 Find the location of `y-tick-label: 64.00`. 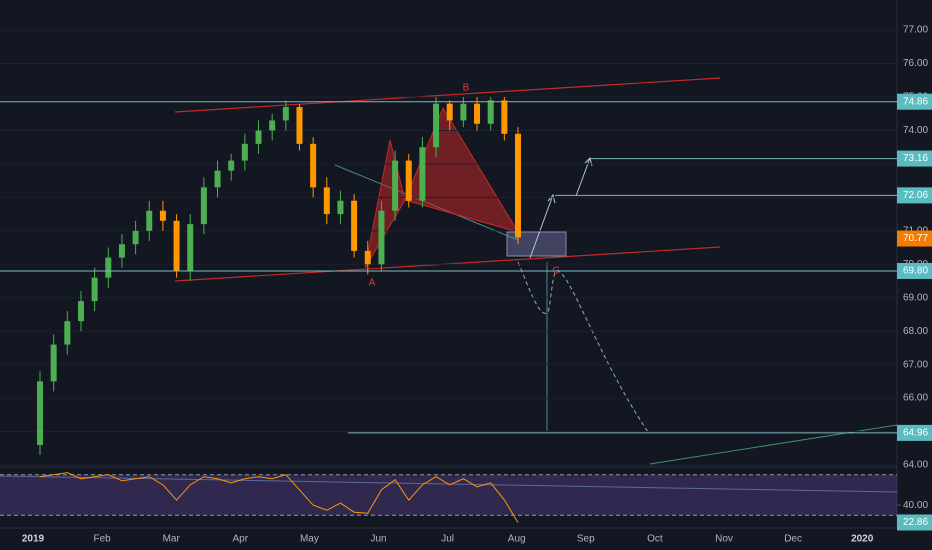

y-tick-label: 64.00 is located at coordinates (915, 465).